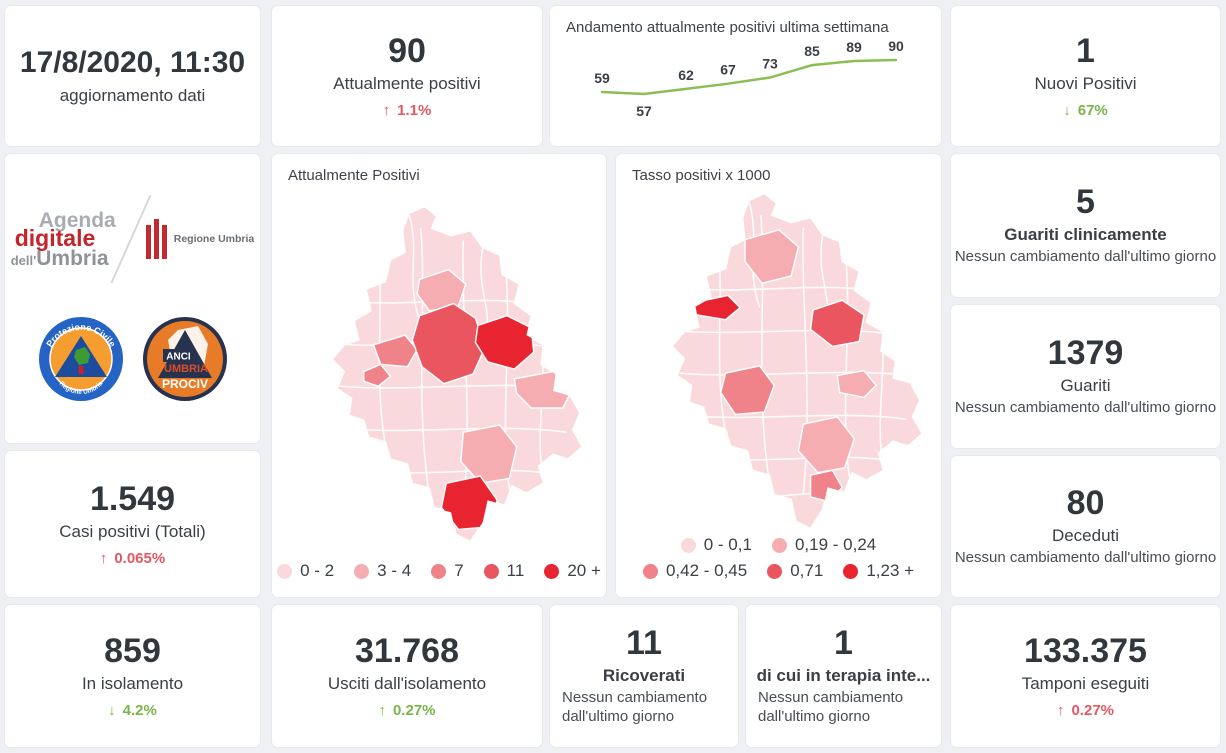 The height and width of the screenshot is (753, 1226). Describe the element at coordinates (635, 707) in the screenshot. I see `ricoverati-note: Nessun cambiamento dall'ultimo giorno` at that location.